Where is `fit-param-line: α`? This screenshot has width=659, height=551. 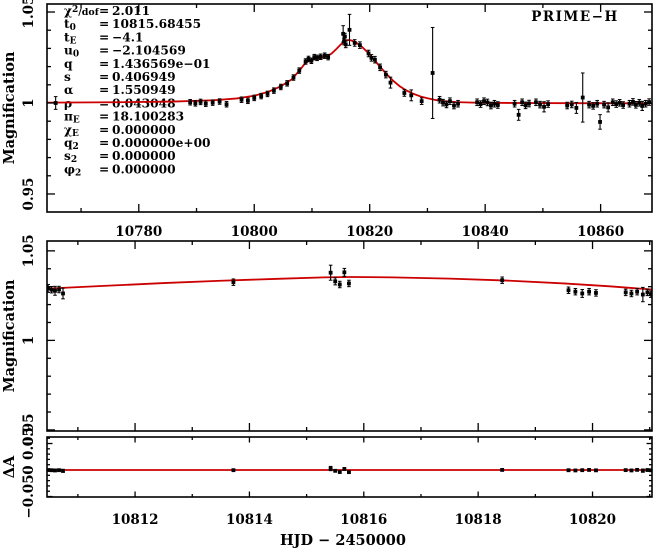 fit-param-line: α is located at coordinates (69, 90).